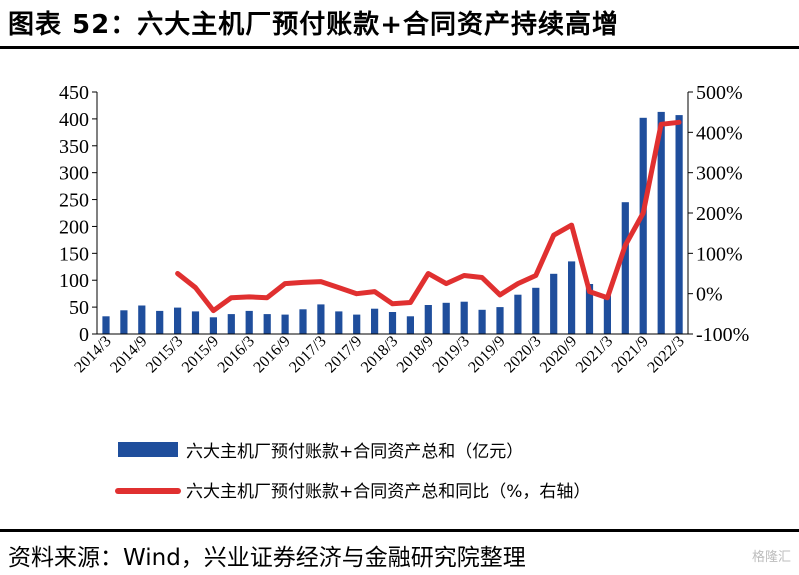  I want to click on right-tick-label: 500%, so click(719, 93).